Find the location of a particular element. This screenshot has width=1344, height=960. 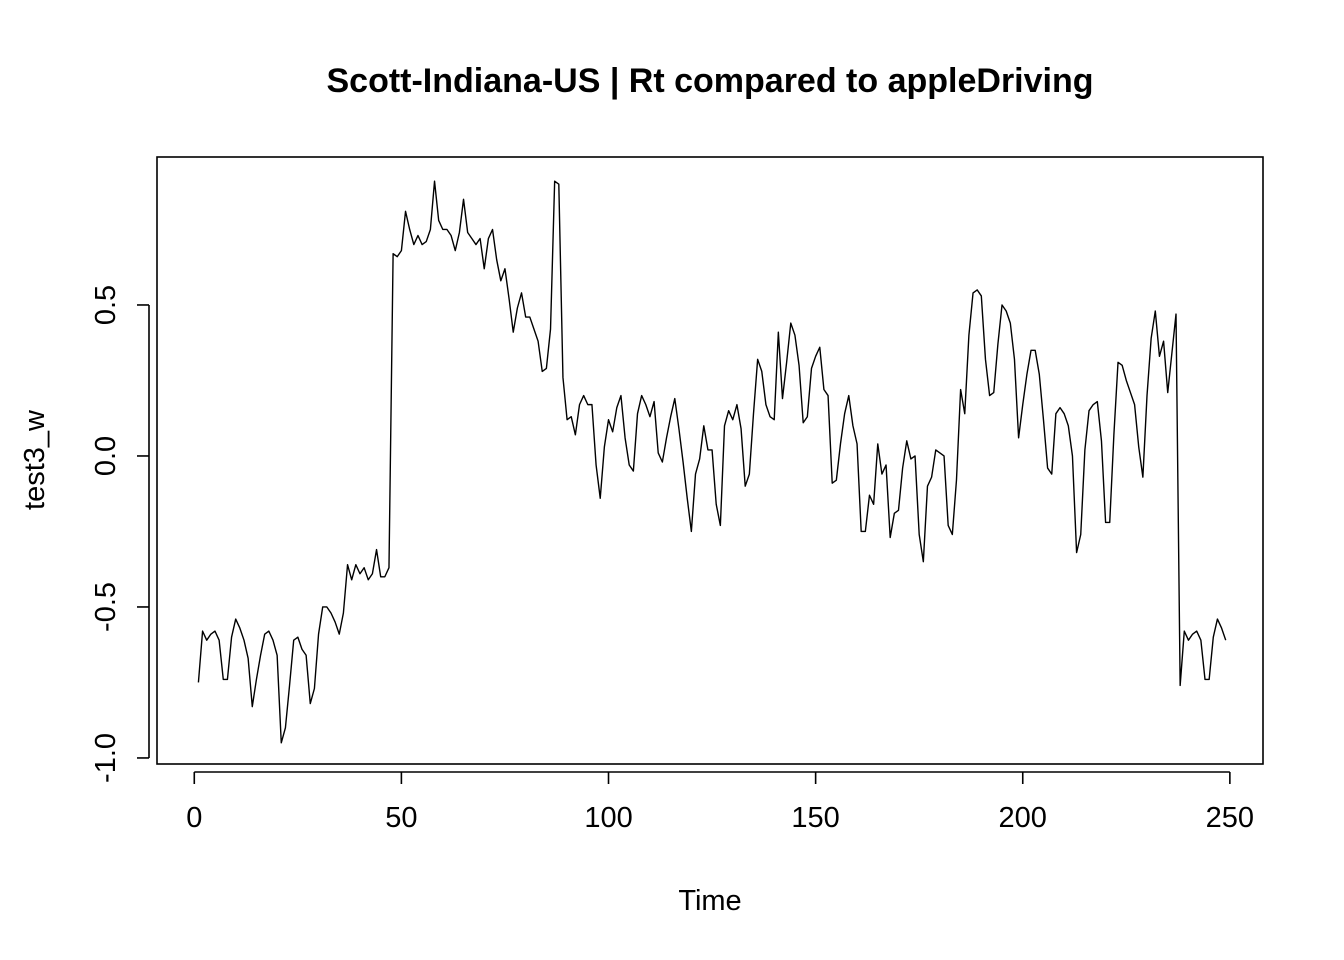

x-tick-label: 0 is located at coordinates (194, 818).